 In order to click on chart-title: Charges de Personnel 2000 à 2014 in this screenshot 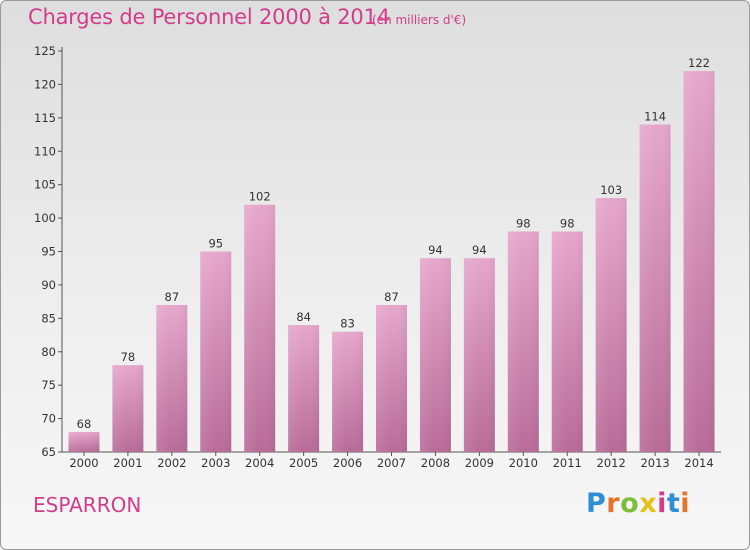, I will do `click(209, 17)`.